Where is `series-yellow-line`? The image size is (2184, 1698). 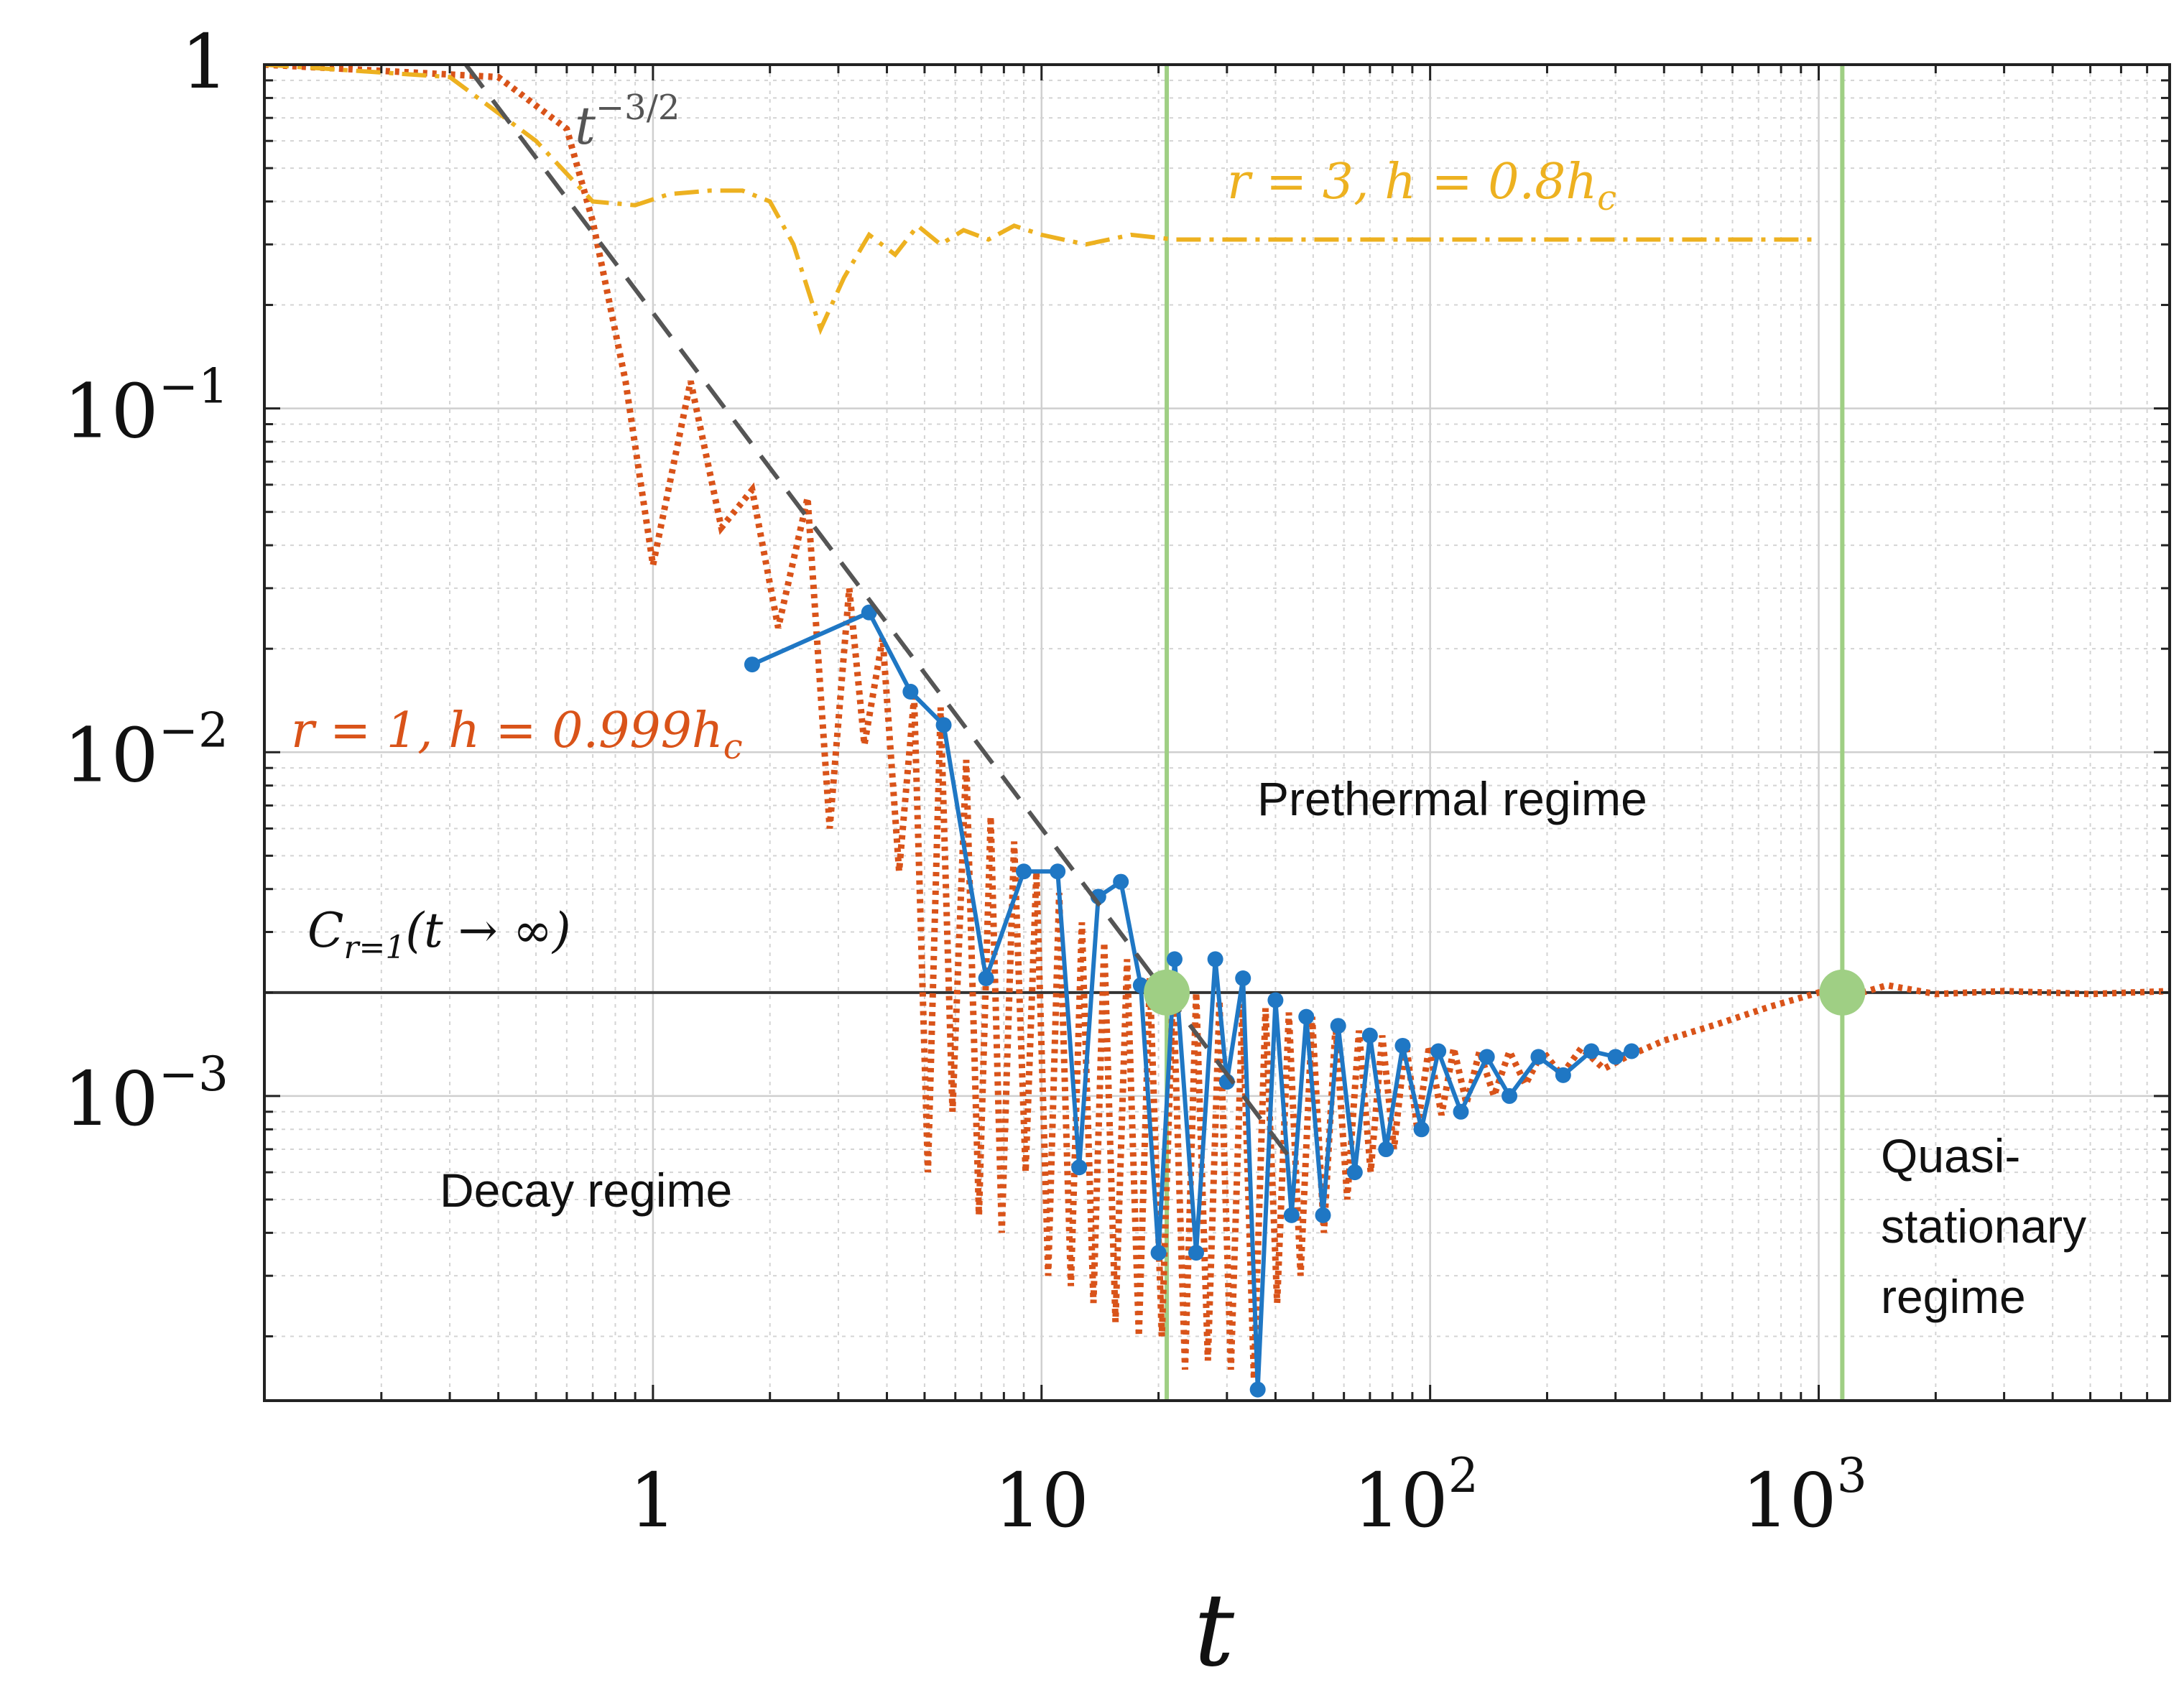 series-yellow-line is located at coordinates (1041, 200).